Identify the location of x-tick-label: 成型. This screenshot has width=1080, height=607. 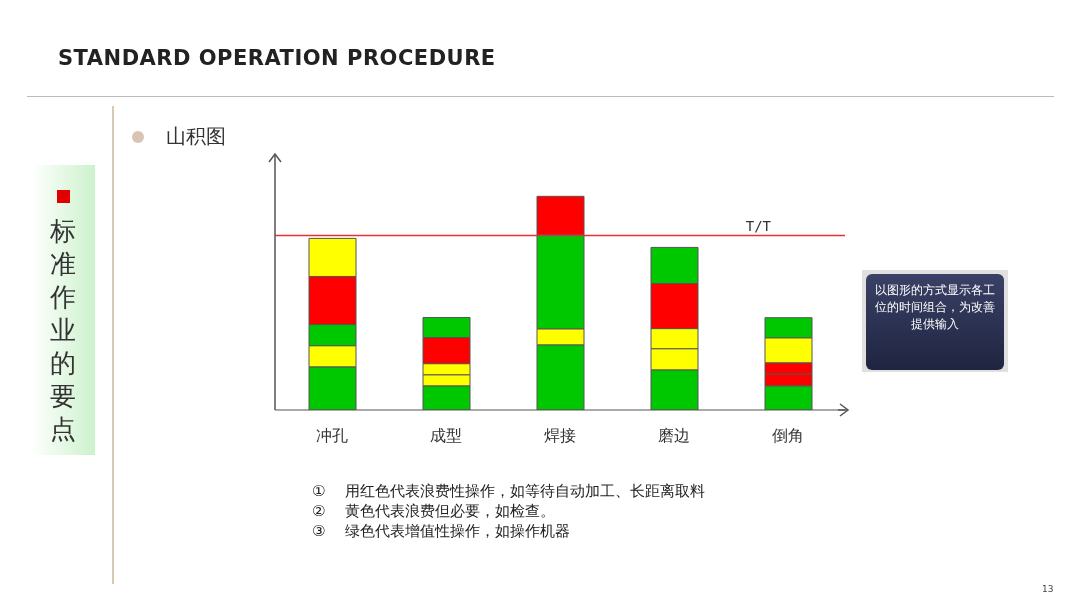
(446, 436).